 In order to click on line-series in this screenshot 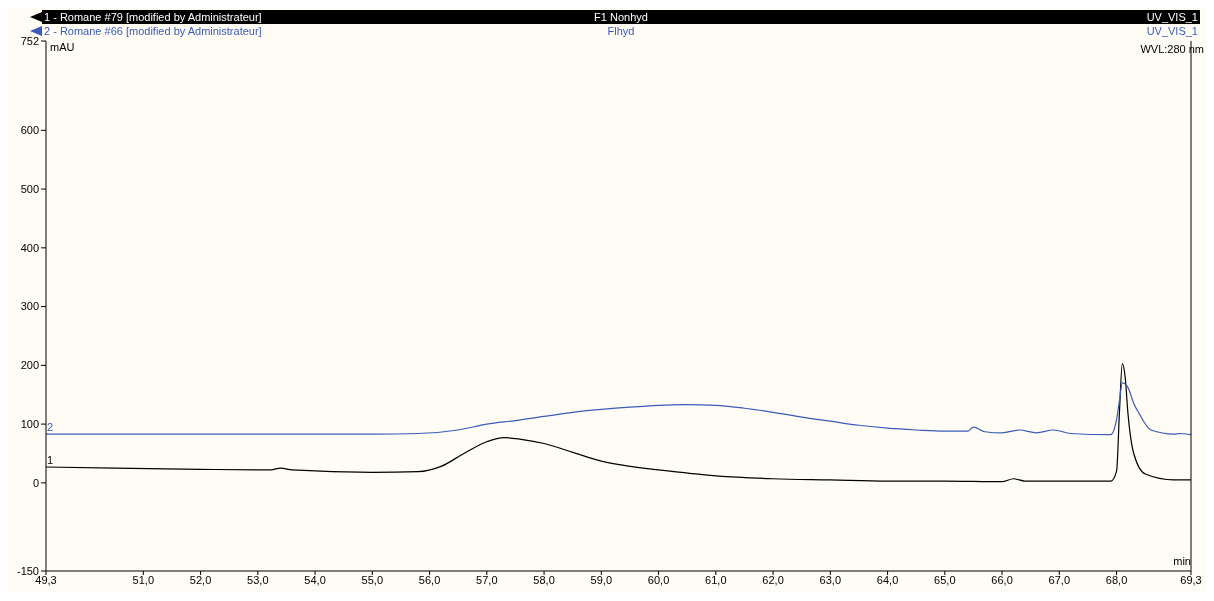, I will do `click(618, 409)`.